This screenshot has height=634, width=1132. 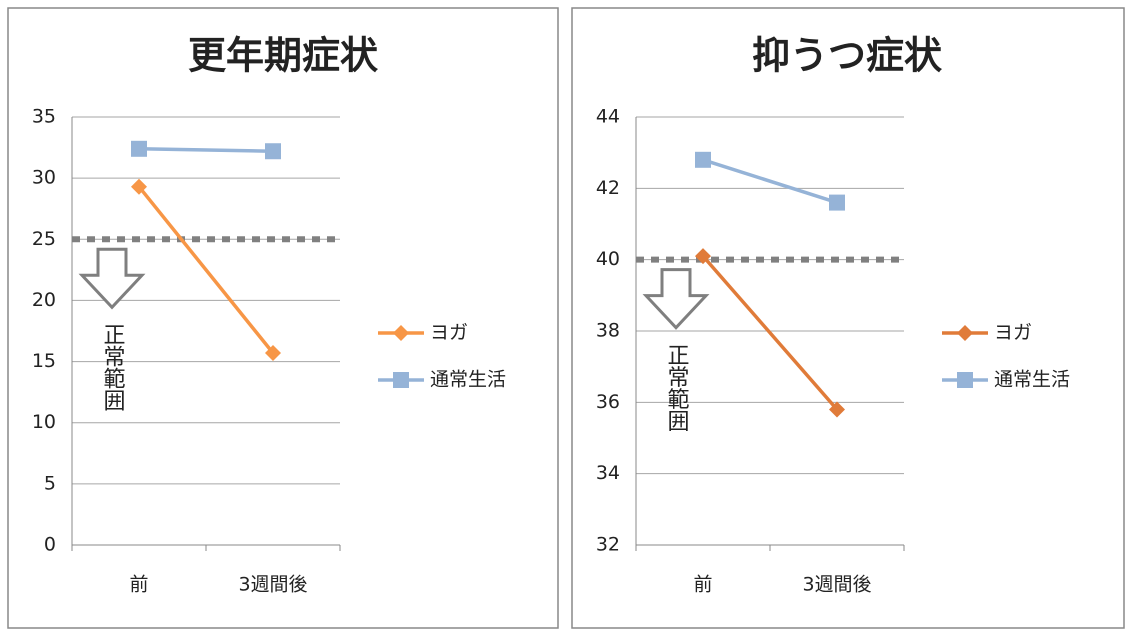 What do you see at coordinates (44, 117) in the screenshot?
I see `y-tick-label: 35` at bounding box center [44, 117].